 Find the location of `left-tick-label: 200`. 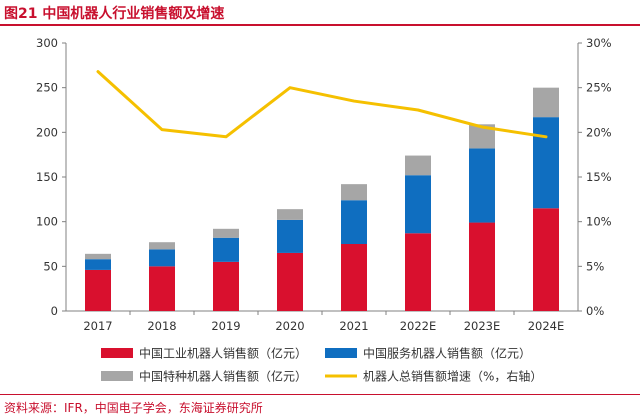

left-tick-label: 200 is located at coordinates (47, 132).